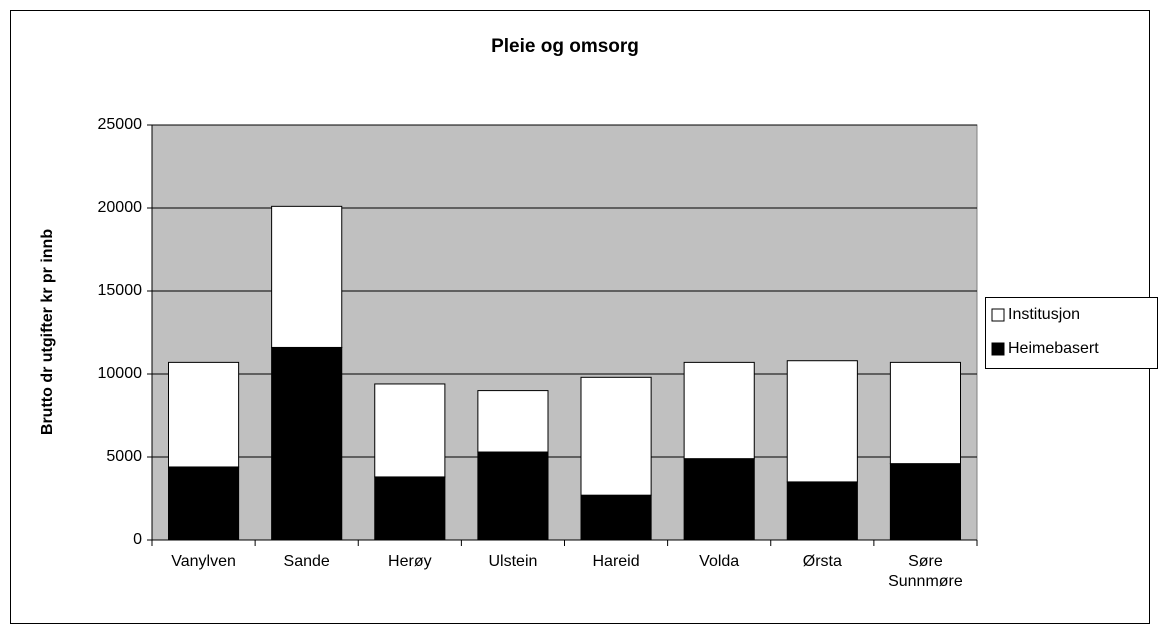 This screenshot has width=1160, height=634. What do you see at coordinates (410, 561) in the screenshot?
I see `x-tick-label: Herøy` at bounding box center [410, 561].